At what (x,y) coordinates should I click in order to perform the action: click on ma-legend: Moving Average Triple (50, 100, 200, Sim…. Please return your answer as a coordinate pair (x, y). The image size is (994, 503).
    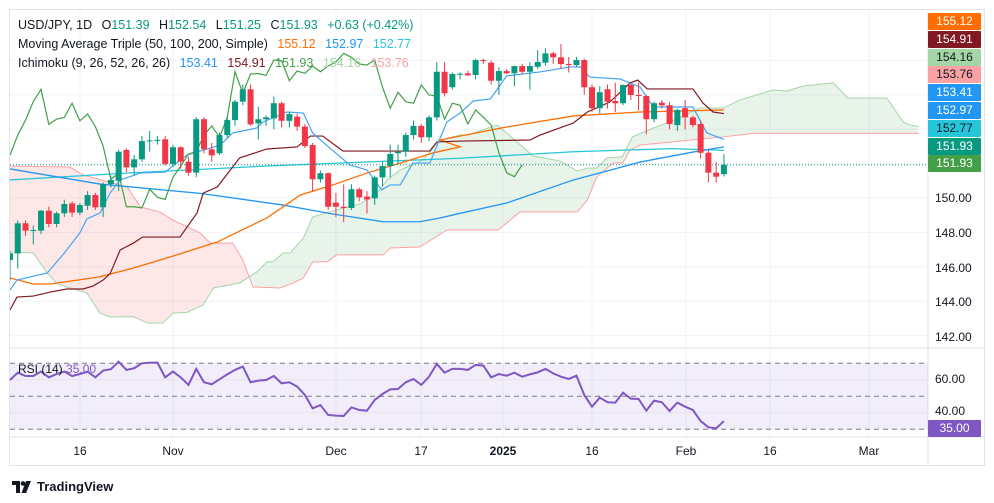
    Looking at the image, I should click on (217, 44).